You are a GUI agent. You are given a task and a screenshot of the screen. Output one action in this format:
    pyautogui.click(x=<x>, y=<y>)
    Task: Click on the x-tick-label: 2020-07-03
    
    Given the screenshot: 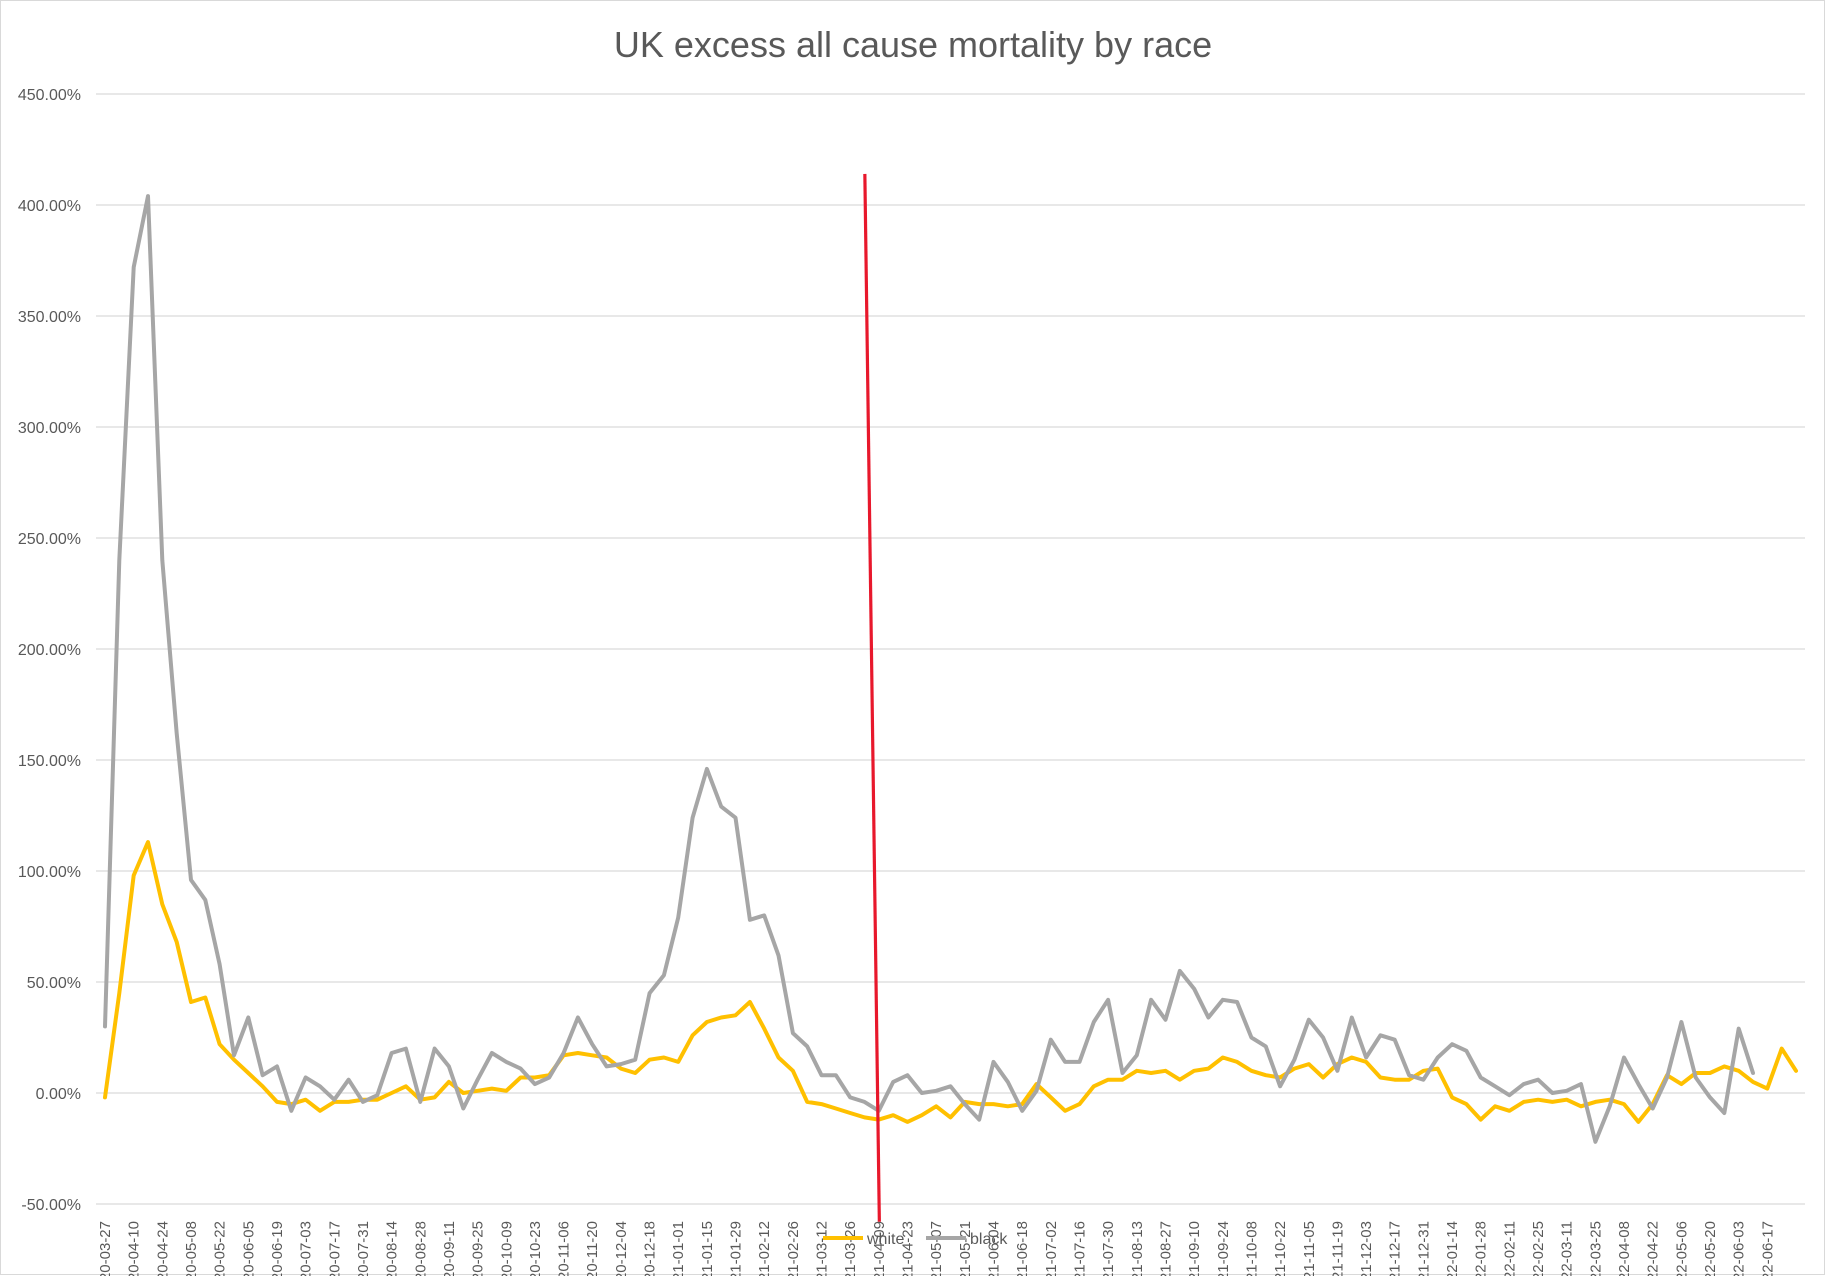 What is the action you would take?
    pyautogui.click(x=306, y=1248)
    